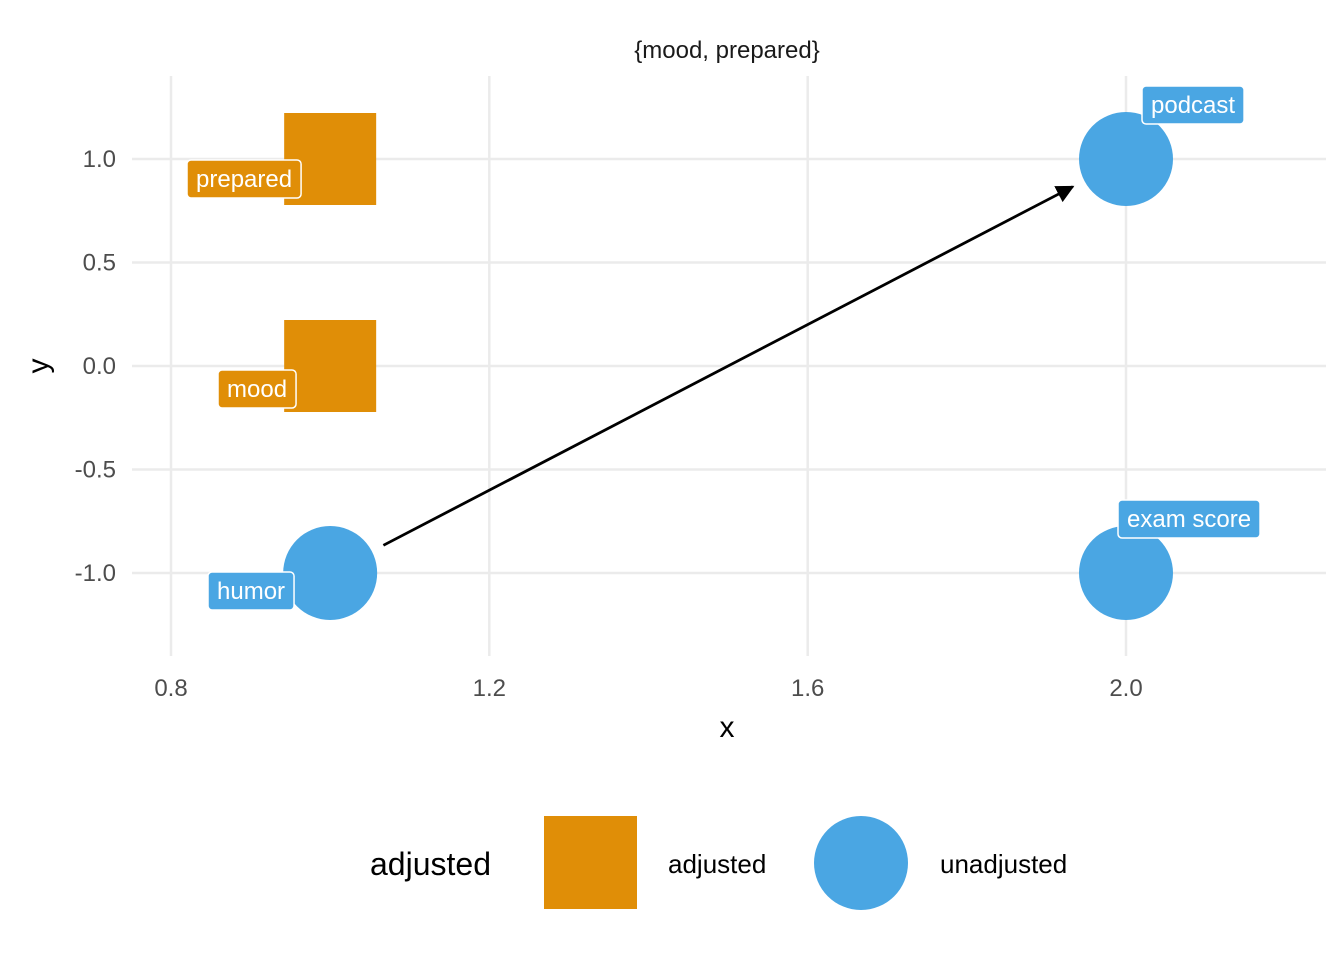 Image resolution: width=1344 pixels, height=960 pixels. Describe the element at coordinates (170, 688) in the screenshot. I see `x-tick-label: 0.8` at that location.